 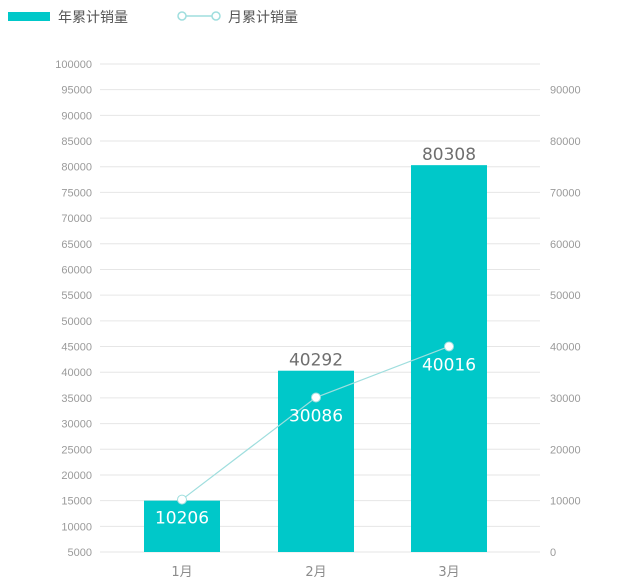 I want to click on right-axis-tick-label: 80000, so click(x=565, y=142).